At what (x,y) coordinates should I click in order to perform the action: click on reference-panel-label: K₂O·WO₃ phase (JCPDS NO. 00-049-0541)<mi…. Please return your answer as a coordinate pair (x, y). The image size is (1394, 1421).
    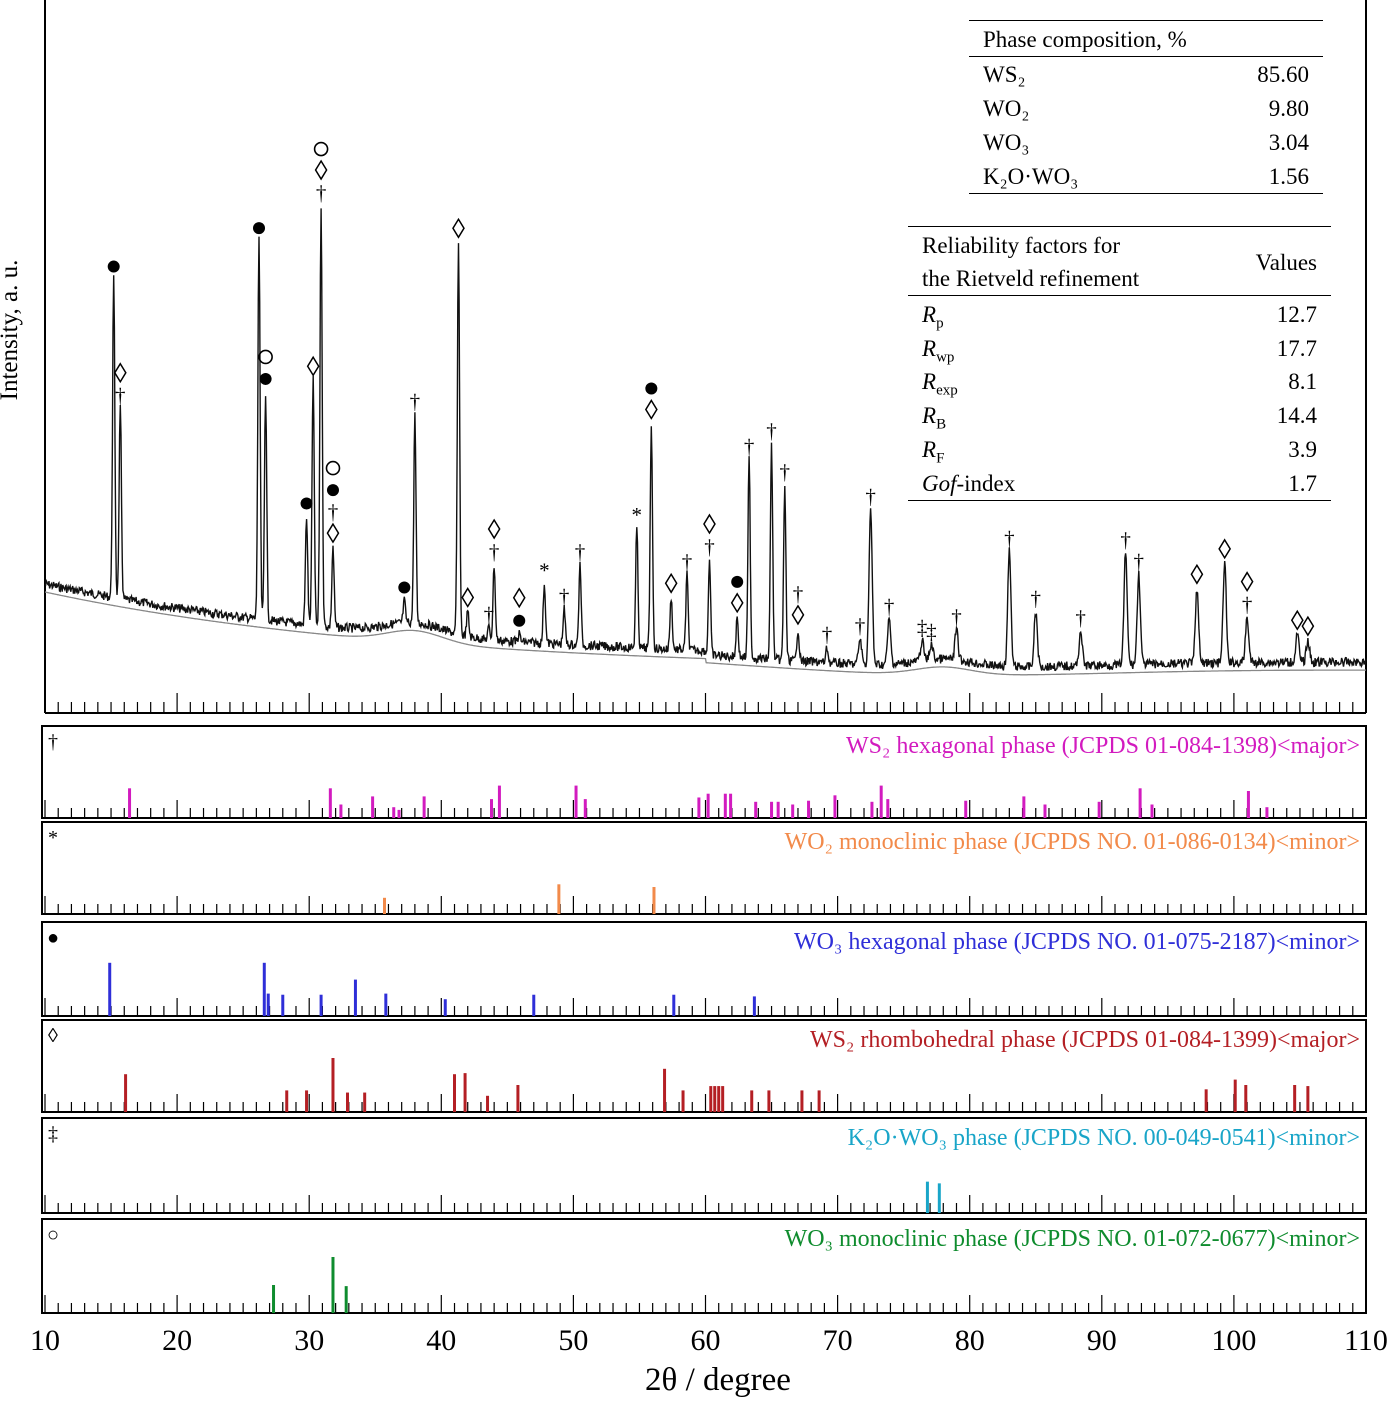
    Looking at the image, I should click on (1104, 1138).